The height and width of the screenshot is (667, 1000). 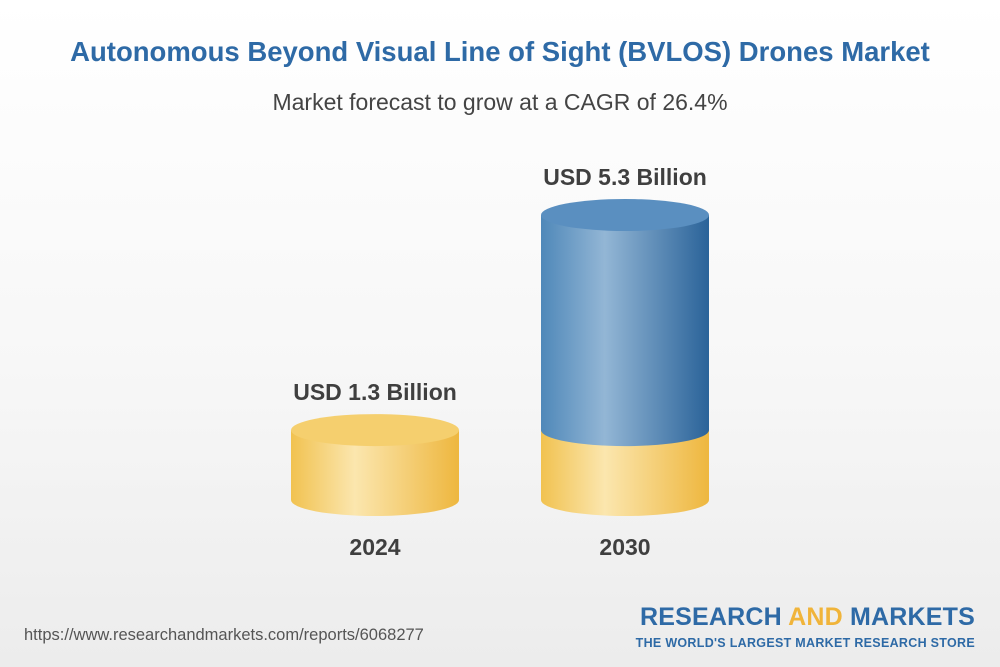 What do you see at coordinates (710, 617) in the screenshot?
I see `brand-word-research: RESEARCH` at bounding box center [710, 617].